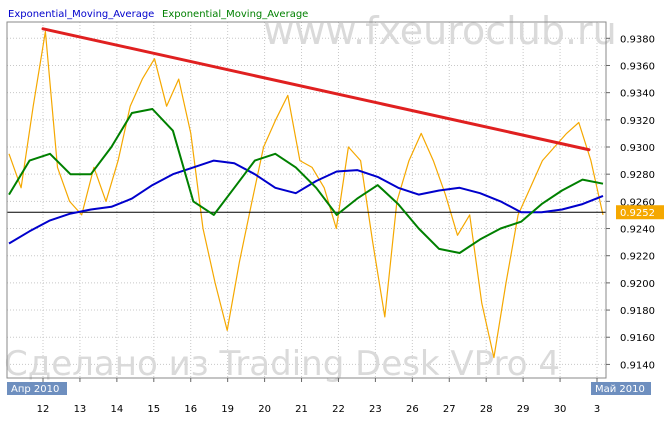 This screenshot has height=424, width=664. I want to click on x-tick-label: 20, so click(264, 409).